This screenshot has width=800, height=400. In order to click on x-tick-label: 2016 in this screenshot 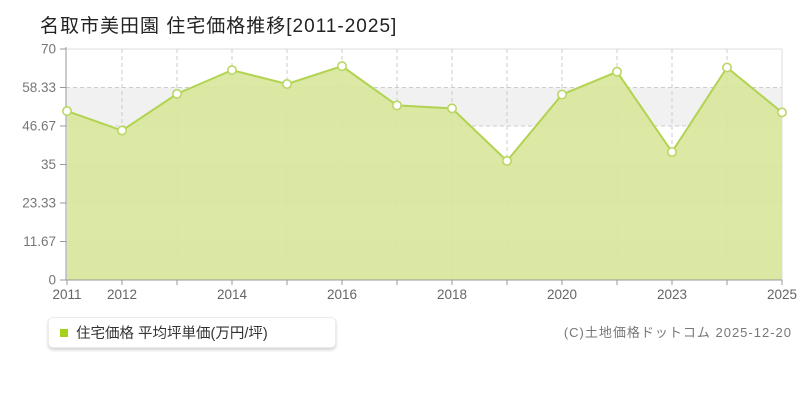, I will do `click(342, 294)`.